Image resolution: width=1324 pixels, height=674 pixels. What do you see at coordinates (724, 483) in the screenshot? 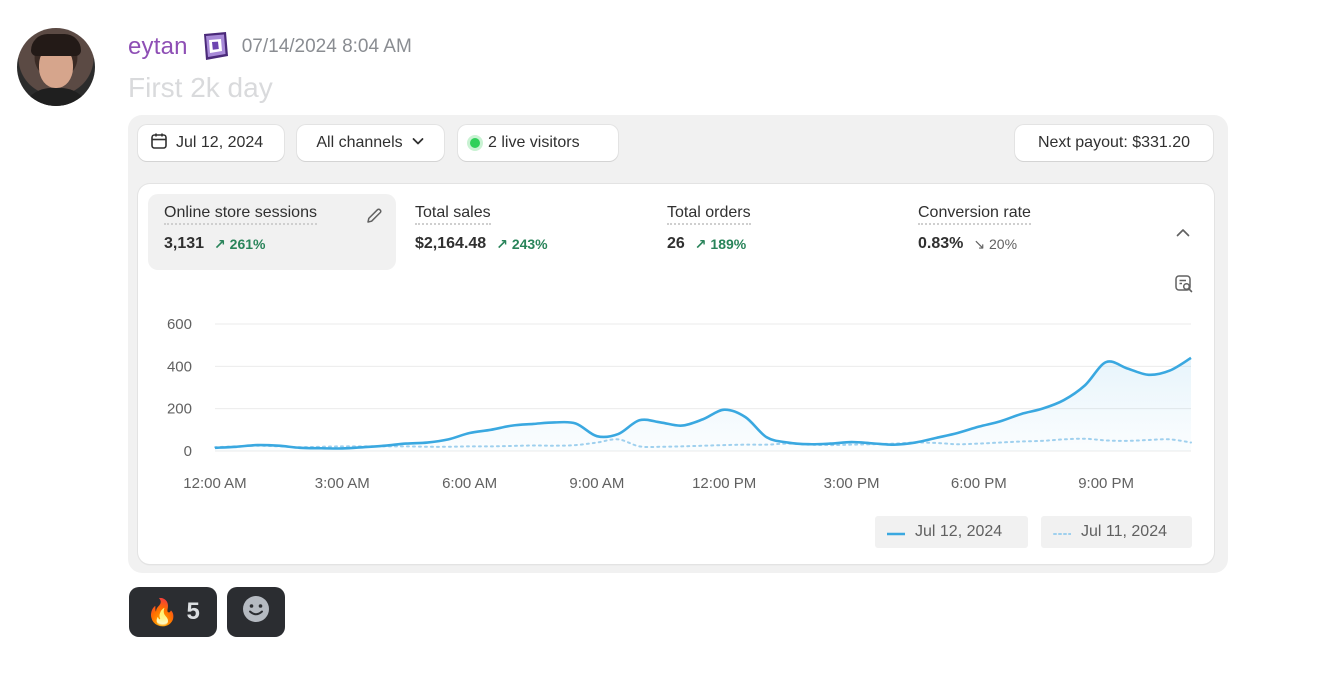
I see `x-tick-label: 12:00 PM` at bounding box center [724, 483].